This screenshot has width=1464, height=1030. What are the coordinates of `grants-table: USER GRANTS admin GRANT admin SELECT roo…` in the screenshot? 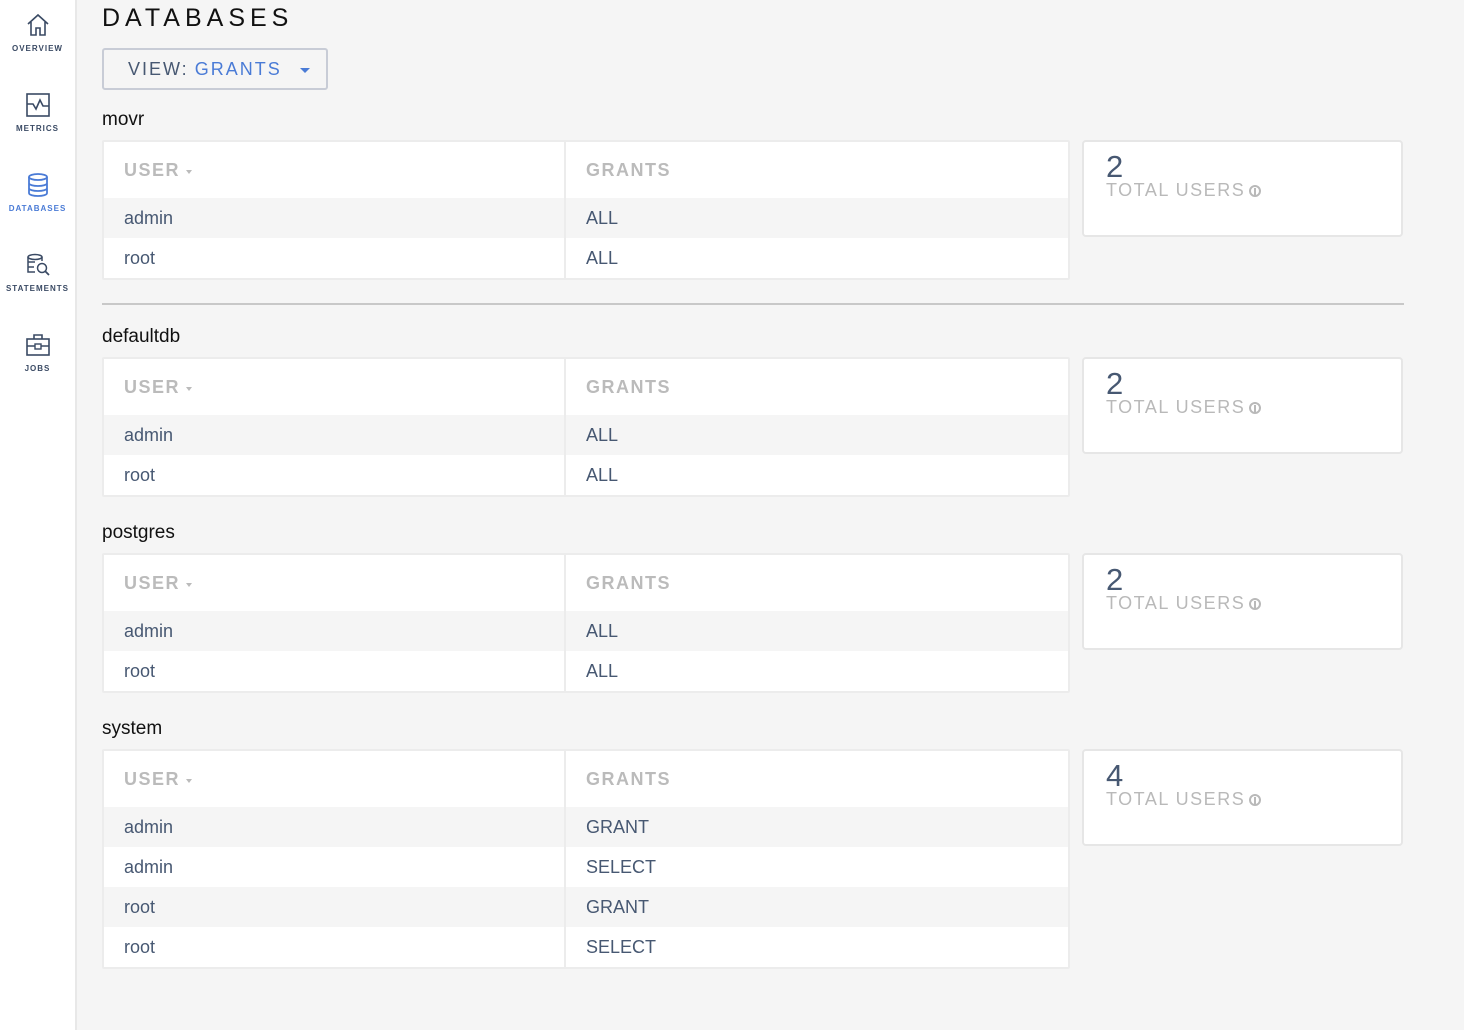 It's located at (586, 859).